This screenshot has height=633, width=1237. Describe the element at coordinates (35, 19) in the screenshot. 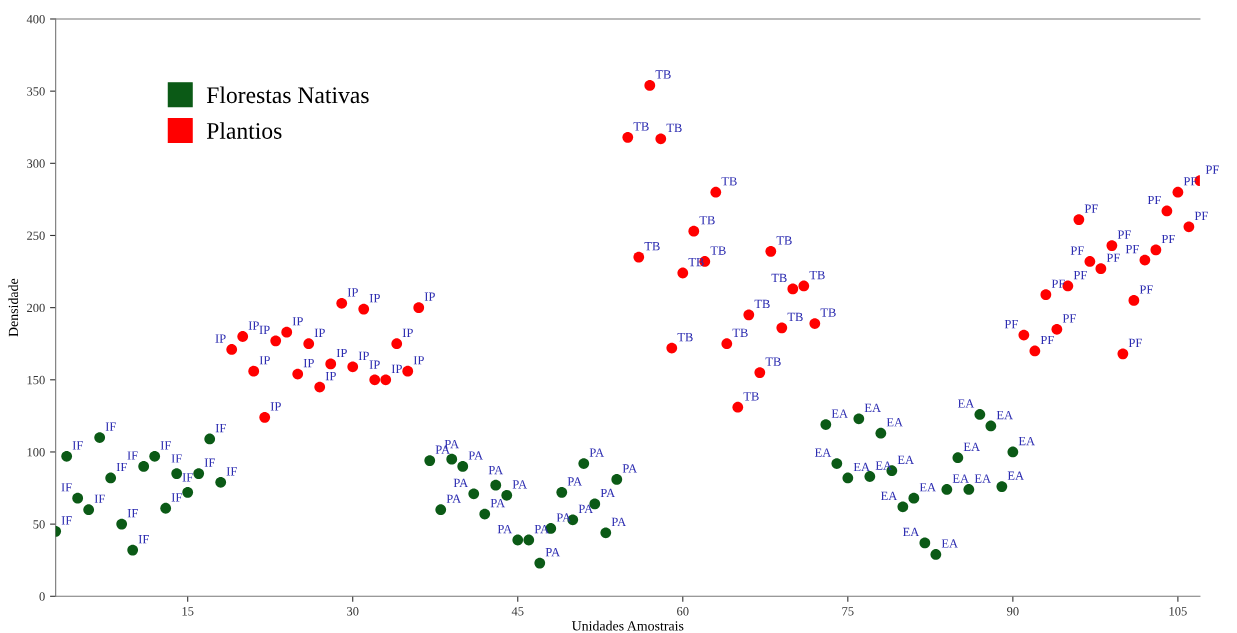

I see `y-tick-label: 400` at that location.